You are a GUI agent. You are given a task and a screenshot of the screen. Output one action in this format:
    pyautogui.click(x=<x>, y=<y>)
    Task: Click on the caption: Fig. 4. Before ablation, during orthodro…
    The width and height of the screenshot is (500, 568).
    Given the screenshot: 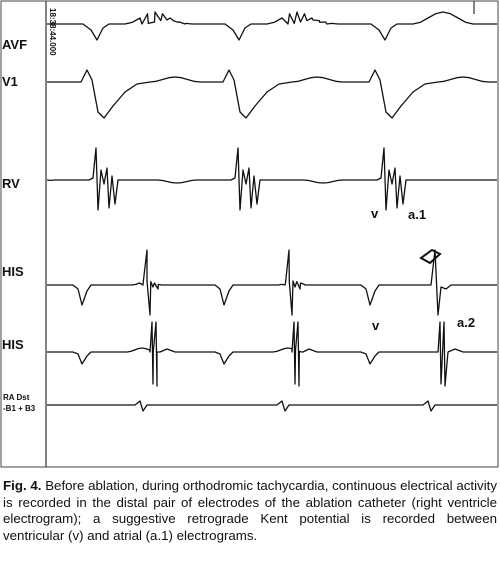 What is the action you would take?
    pyautogui.click(x=250, y=511)
    